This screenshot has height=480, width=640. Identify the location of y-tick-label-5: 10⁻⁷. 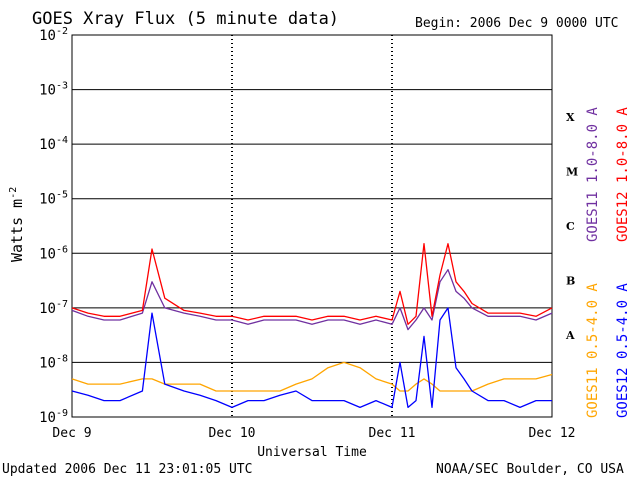
(53, 308).